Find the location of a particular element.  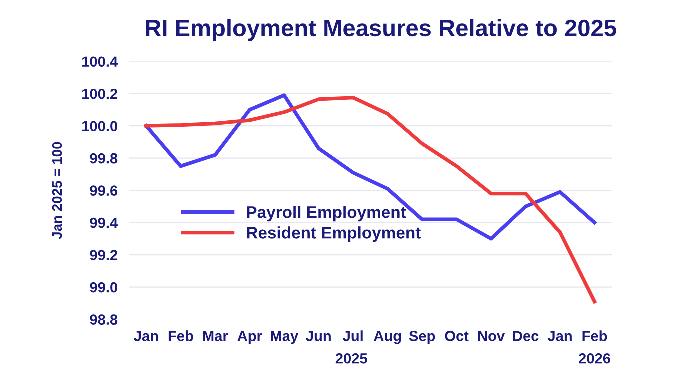

y-tick-label: 99.8 is located at coordinates (104, 158).